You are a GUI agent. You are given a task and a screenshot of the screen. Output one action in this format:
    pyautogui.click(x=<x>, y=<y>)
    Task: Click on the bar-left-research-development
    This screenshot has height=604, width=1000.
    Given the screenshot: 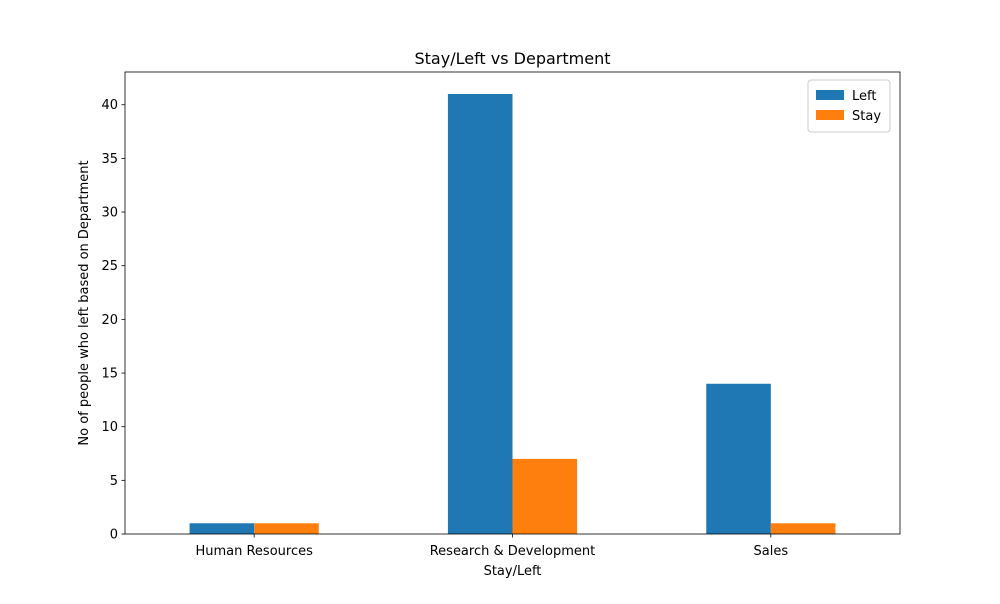 What is the action you would take?
    pyautogui.click(x=480, y=314)
    